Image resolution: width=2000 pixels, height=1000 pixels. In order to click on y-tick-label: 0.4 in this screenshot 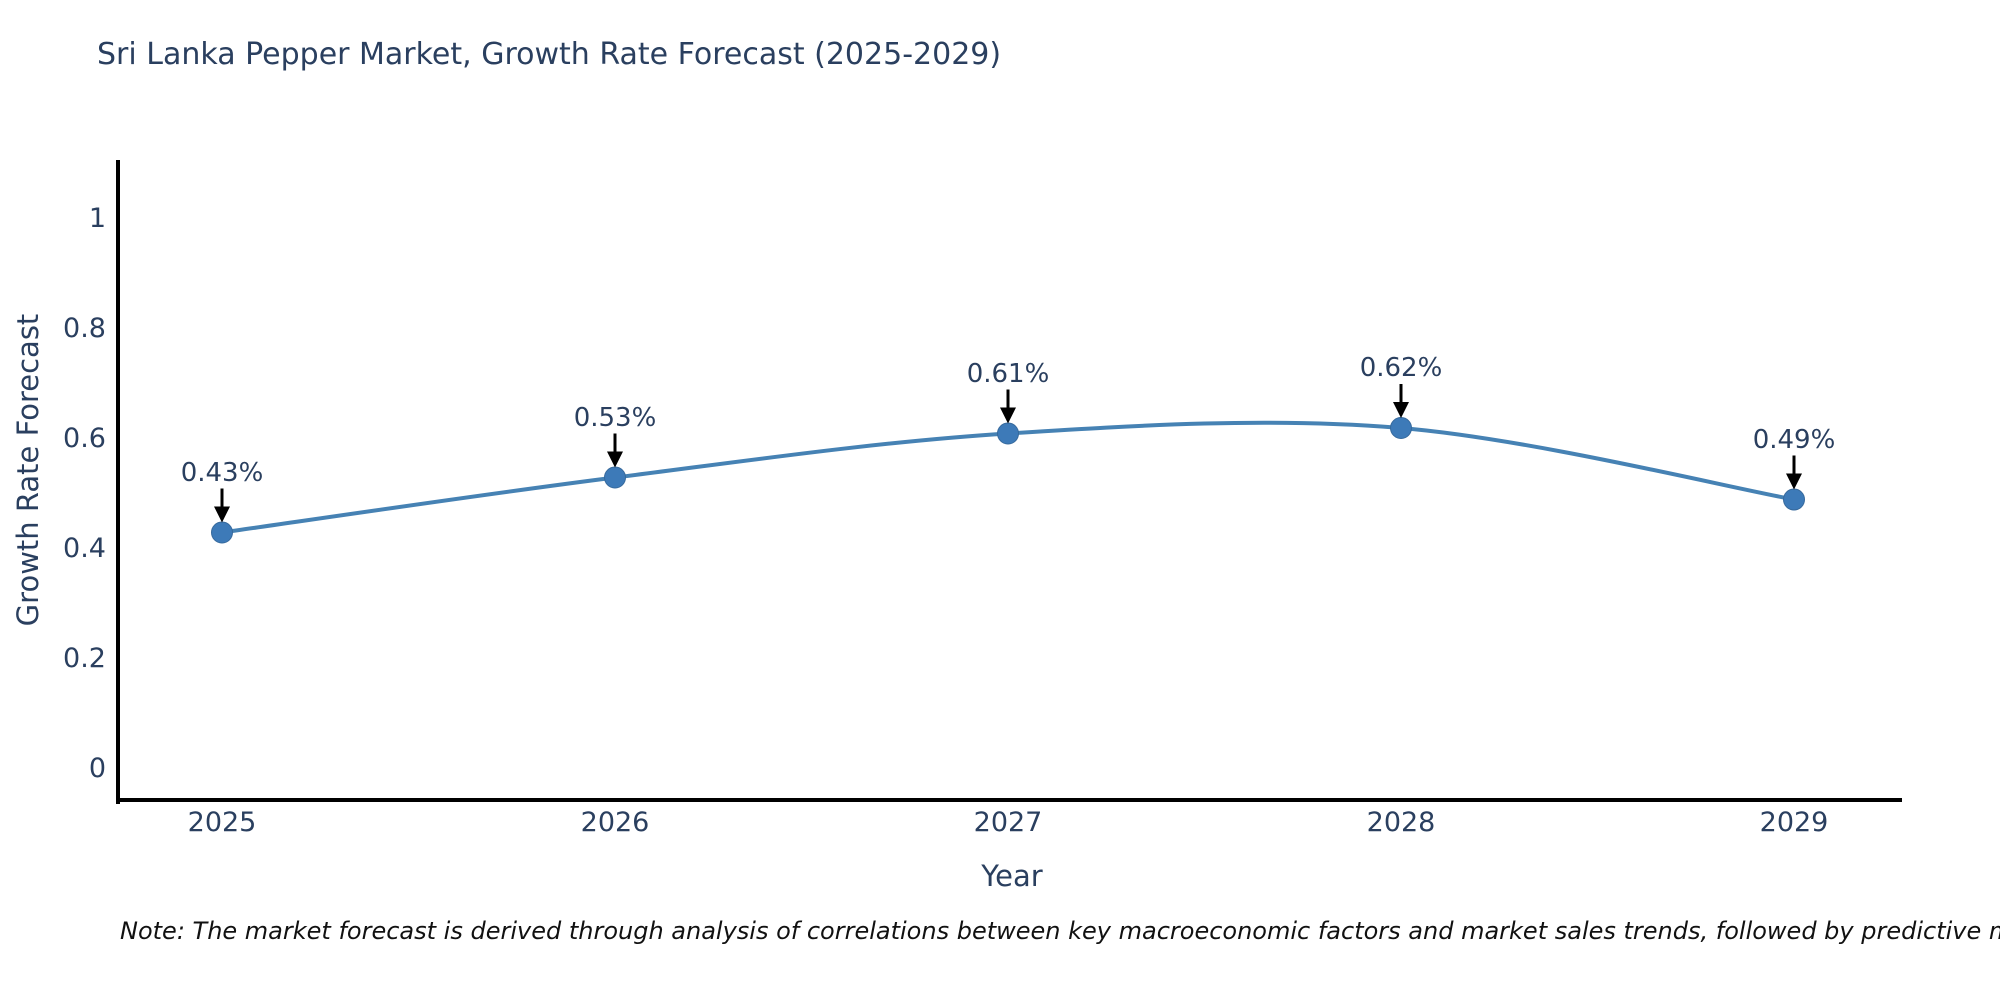, I will do `click(84, 548)`.